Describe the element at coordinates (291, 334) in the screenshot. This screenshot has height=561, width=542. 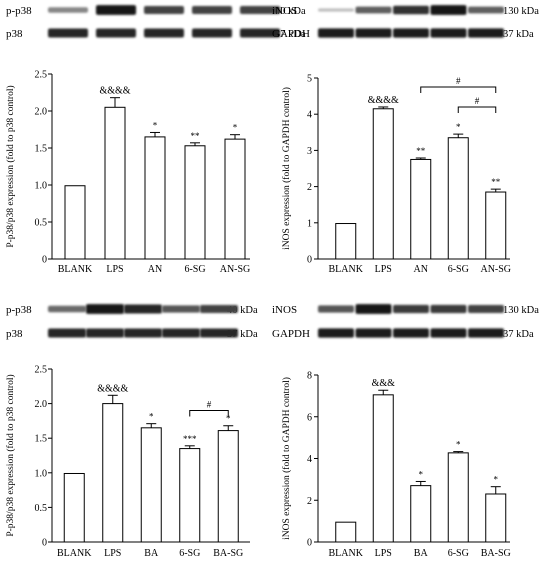
I see `blot-row-label: GAPDH` at that location.